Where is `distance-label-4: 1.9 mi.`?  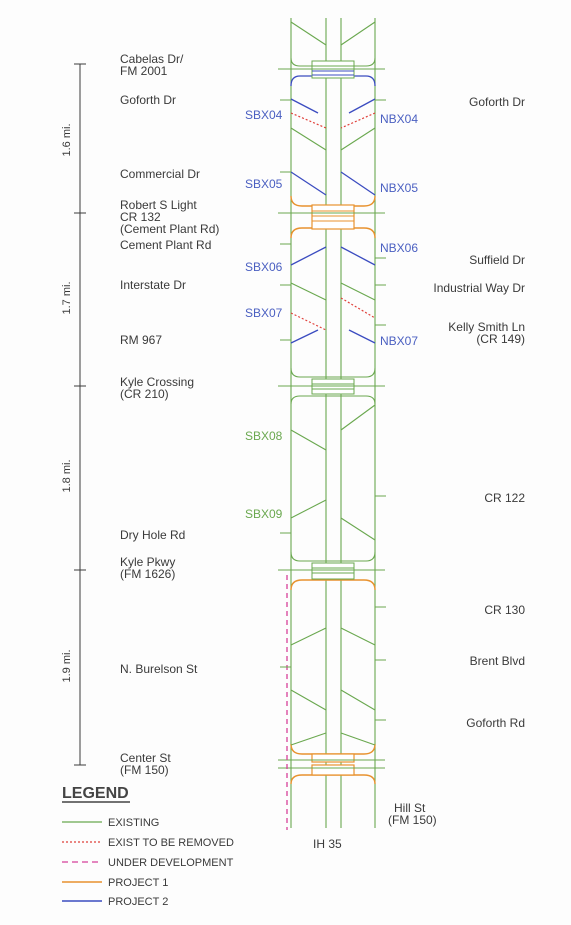
distance-label-4: 1.9 mi. is located at coordinates (67, 665).